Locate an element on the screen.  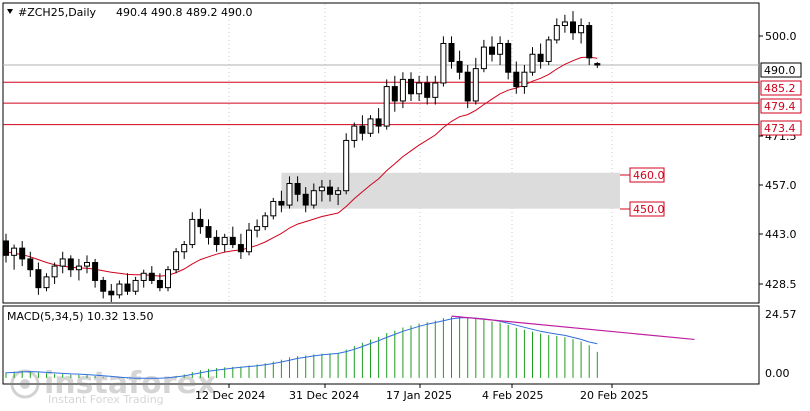
price-tick: 457.0 is located at coordinates (781, 185).